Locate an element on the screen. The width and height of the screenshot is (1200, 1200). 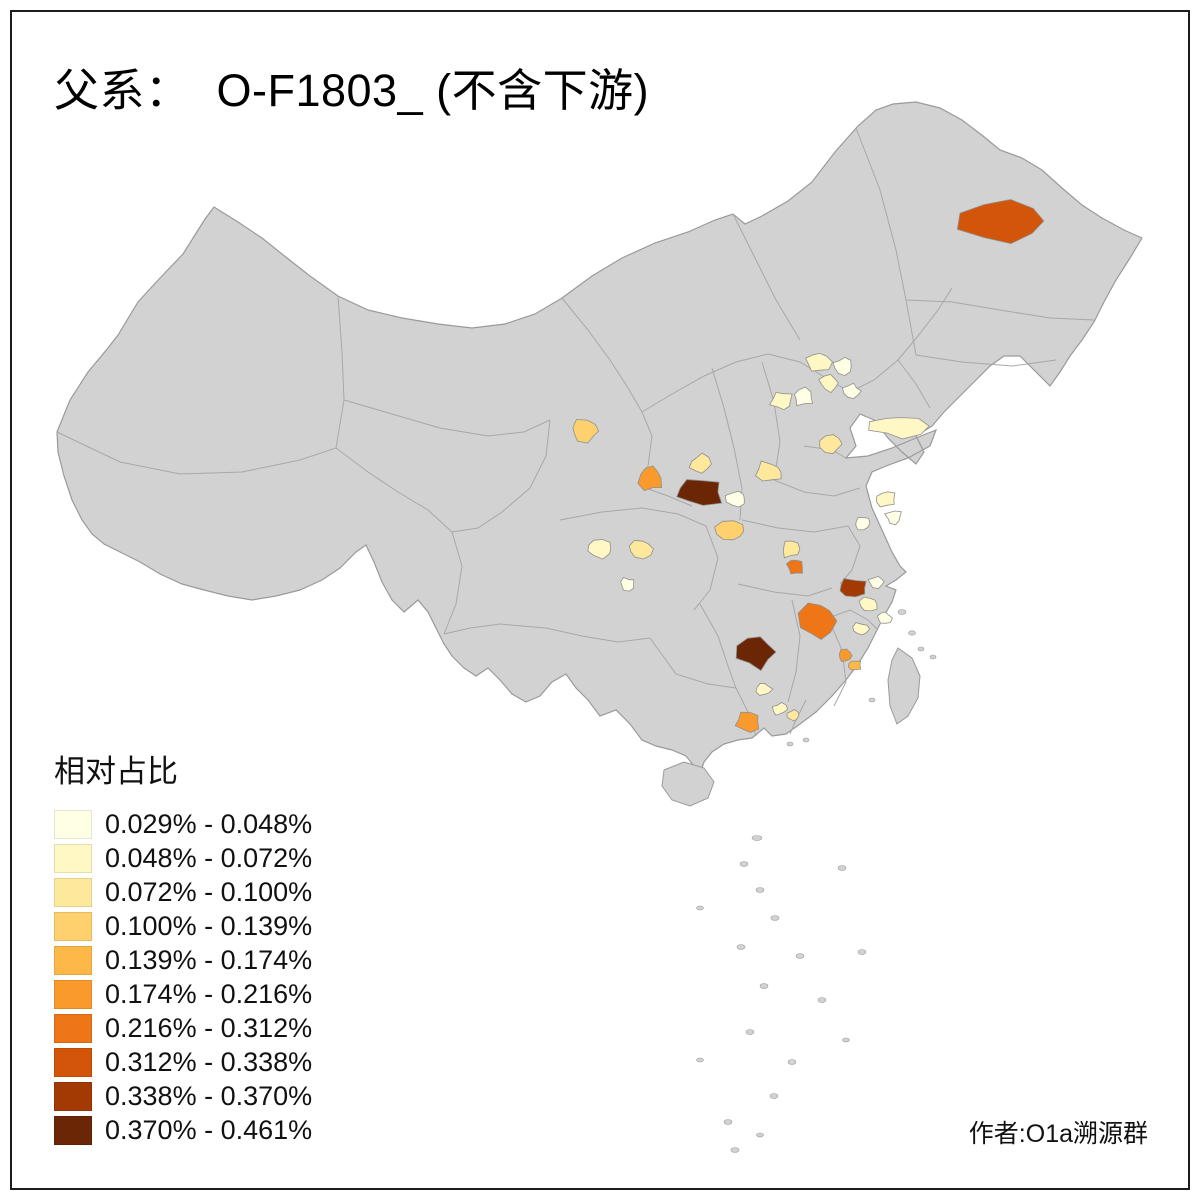
legend-item: 0.072% - 0.100% is located at coordinates (183, 892).